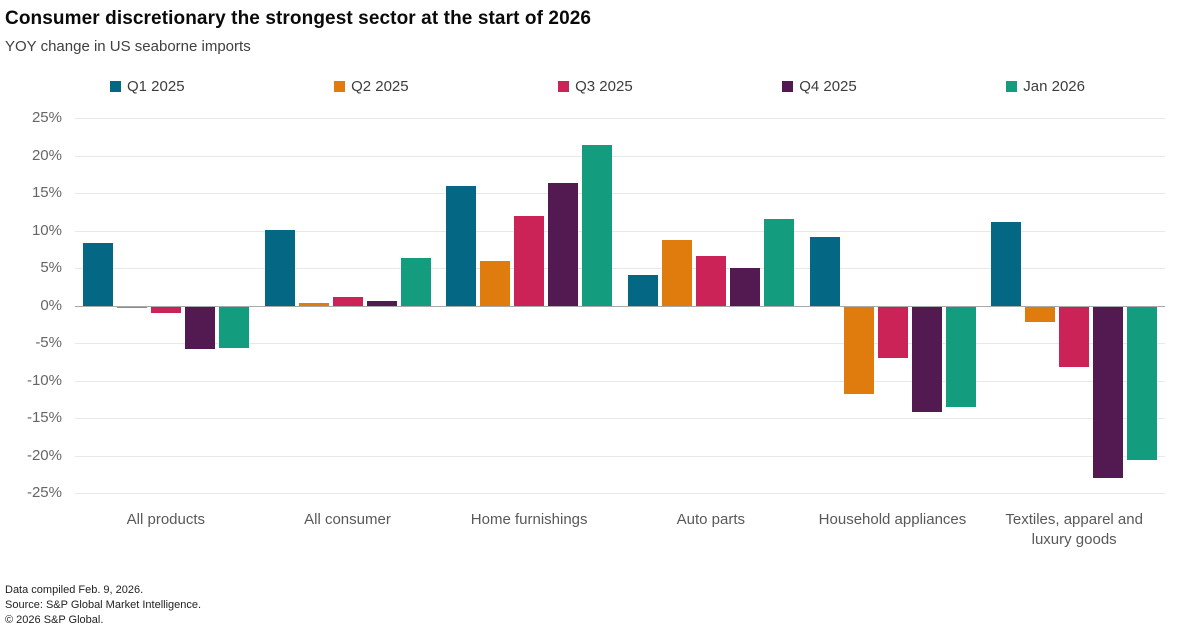 The height and width of the screenshot is (628, 1201). I want to click on footnote-source: Source: S&P Global Market Intelligence., so click(103, 604).